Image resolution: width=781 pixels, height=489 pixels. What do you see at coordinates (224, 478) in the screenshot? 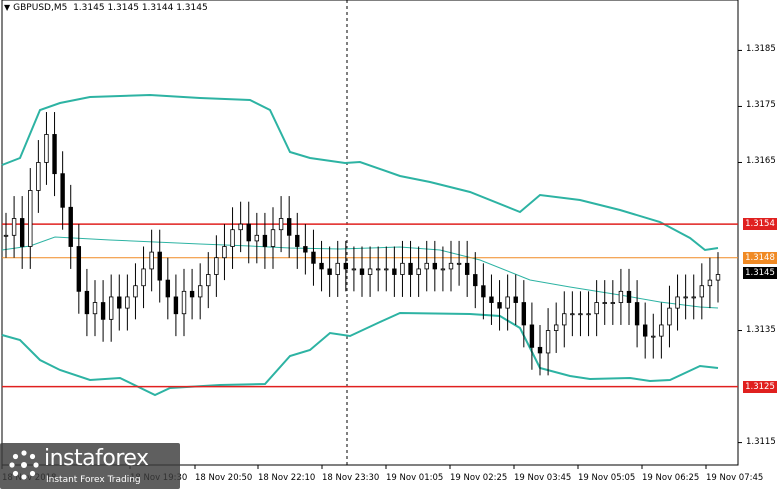
I see `time-tick-label: 18 Nov 20:50` at bounding box center [224, 478].